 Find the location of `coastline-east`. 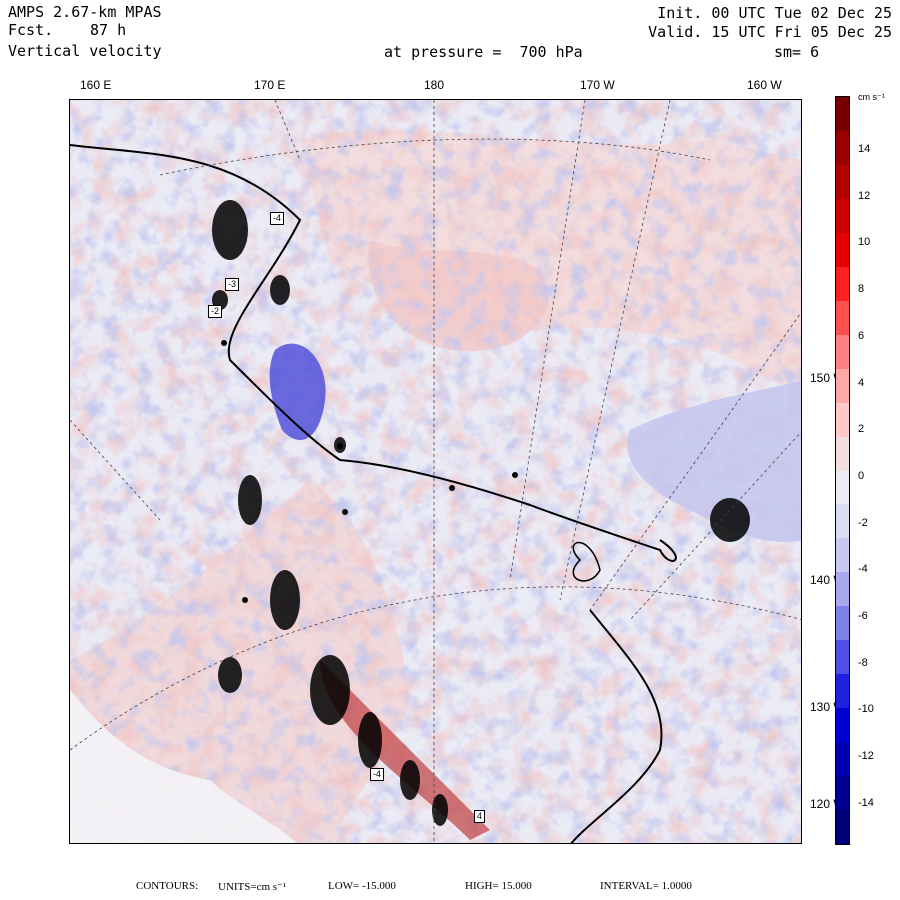

coastline-east is located at coordinates (616, 726).